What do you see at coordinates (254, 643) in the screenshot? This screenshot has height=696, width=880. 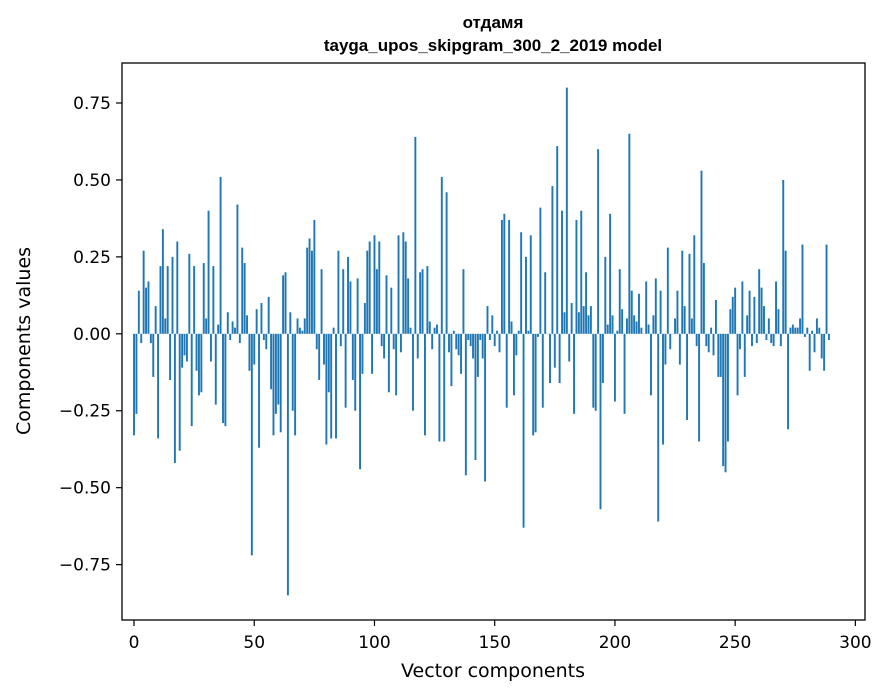 I see `x-tick-label: 50` at bounding box center [254, 643].